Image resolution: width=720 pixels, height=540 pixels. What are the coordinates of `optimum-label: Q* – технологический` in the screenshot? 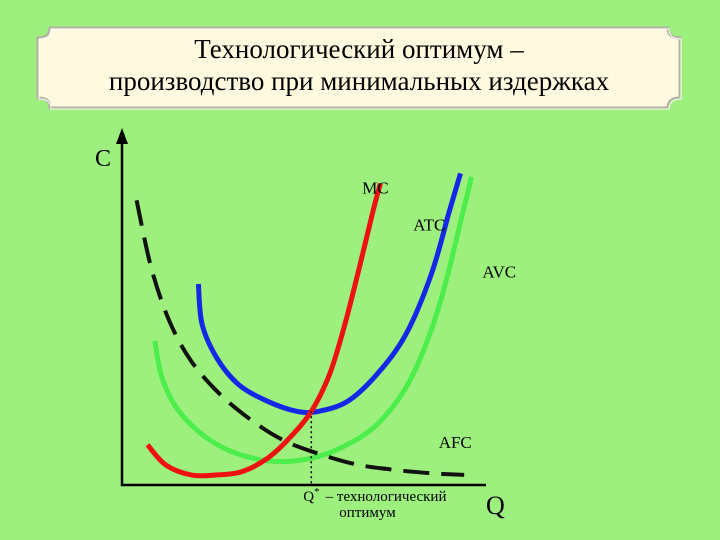 It's located at (374, 495).